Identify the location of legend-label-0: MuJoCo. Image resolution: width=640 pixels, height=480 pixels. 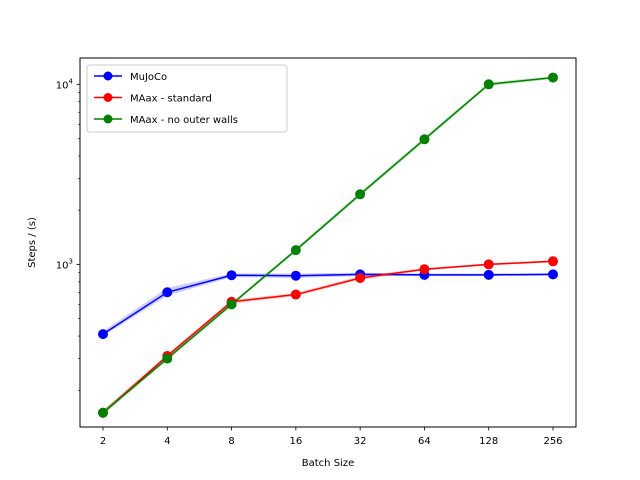
(148, 77).